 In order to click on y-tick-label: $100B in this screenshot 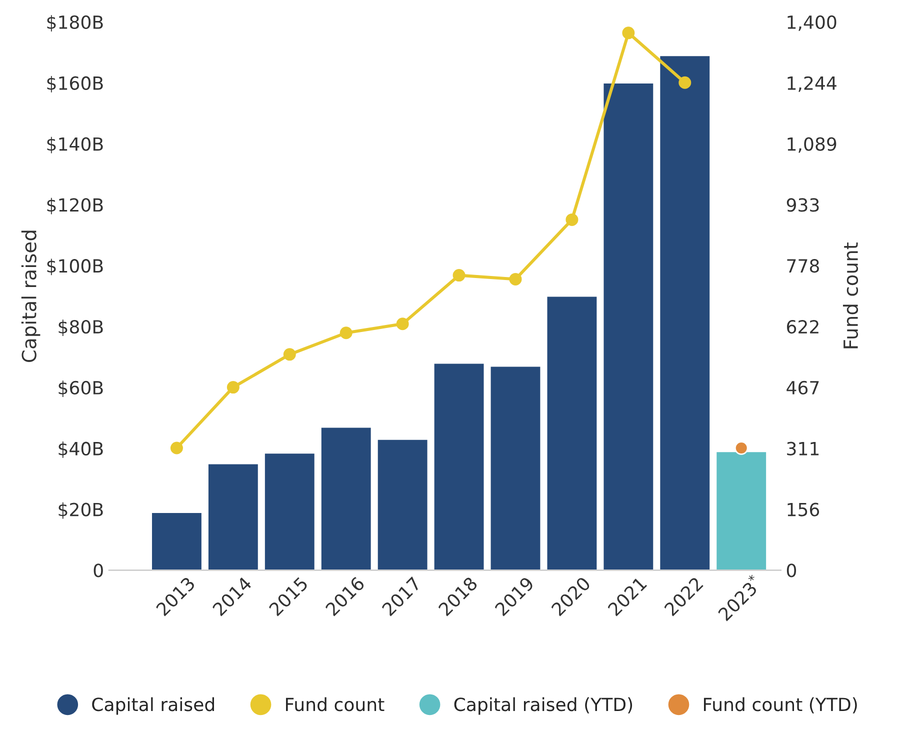, I will do `click(75, 267)`.